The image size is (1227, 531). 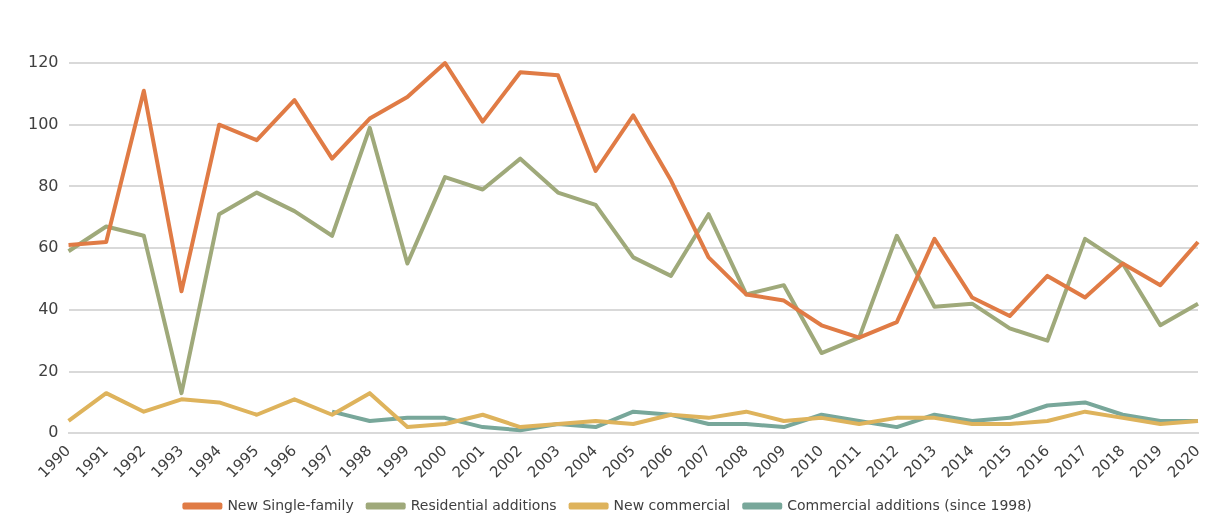 I want to click on y-tick-label: 40, so click(x=48, y=309).